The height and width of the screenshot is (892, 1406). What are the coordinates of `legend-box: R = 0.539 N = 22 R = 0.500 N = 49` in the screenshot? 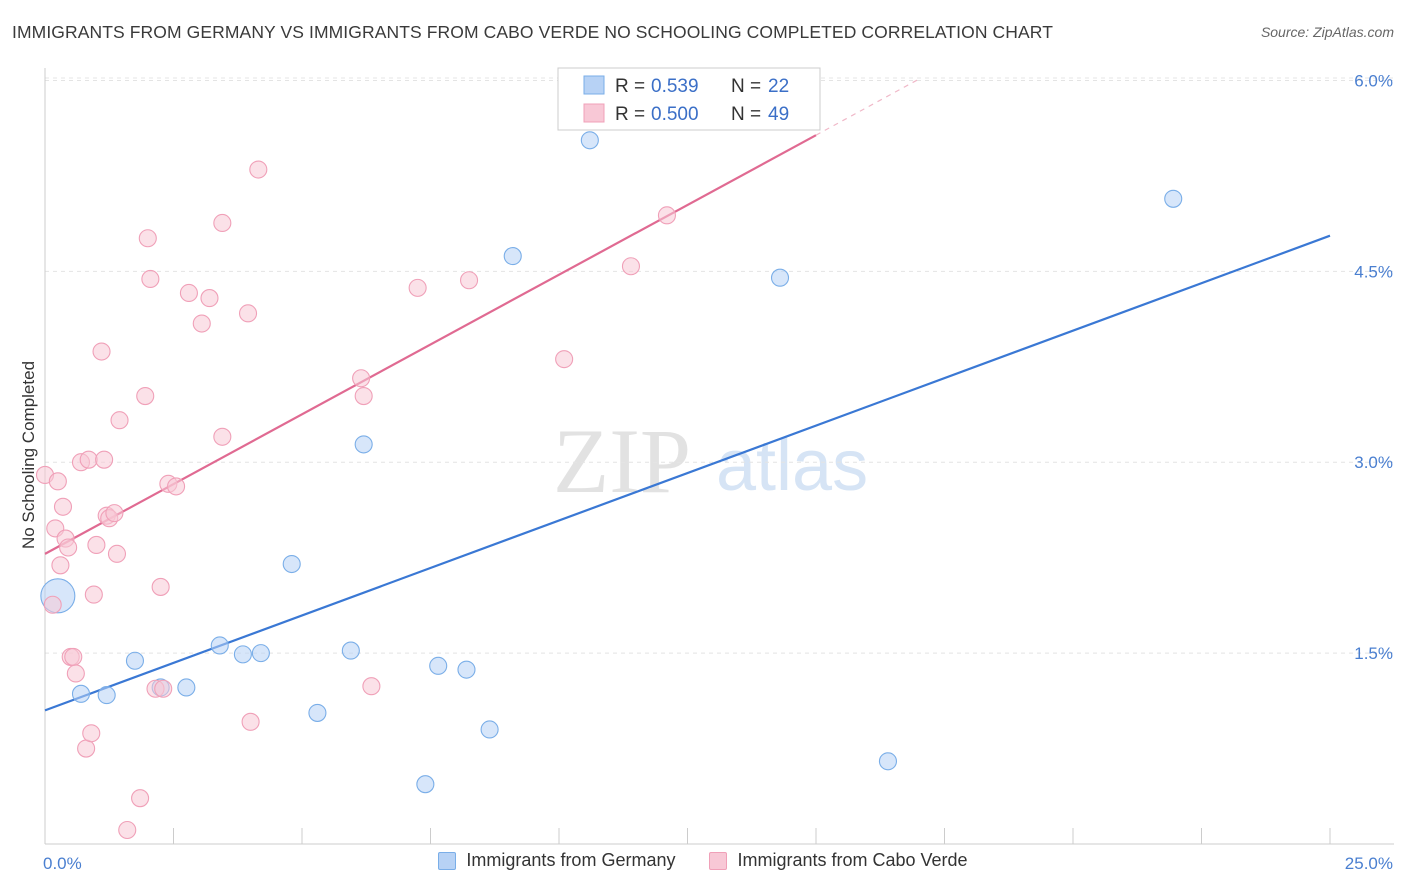 It's located at (689, 99).